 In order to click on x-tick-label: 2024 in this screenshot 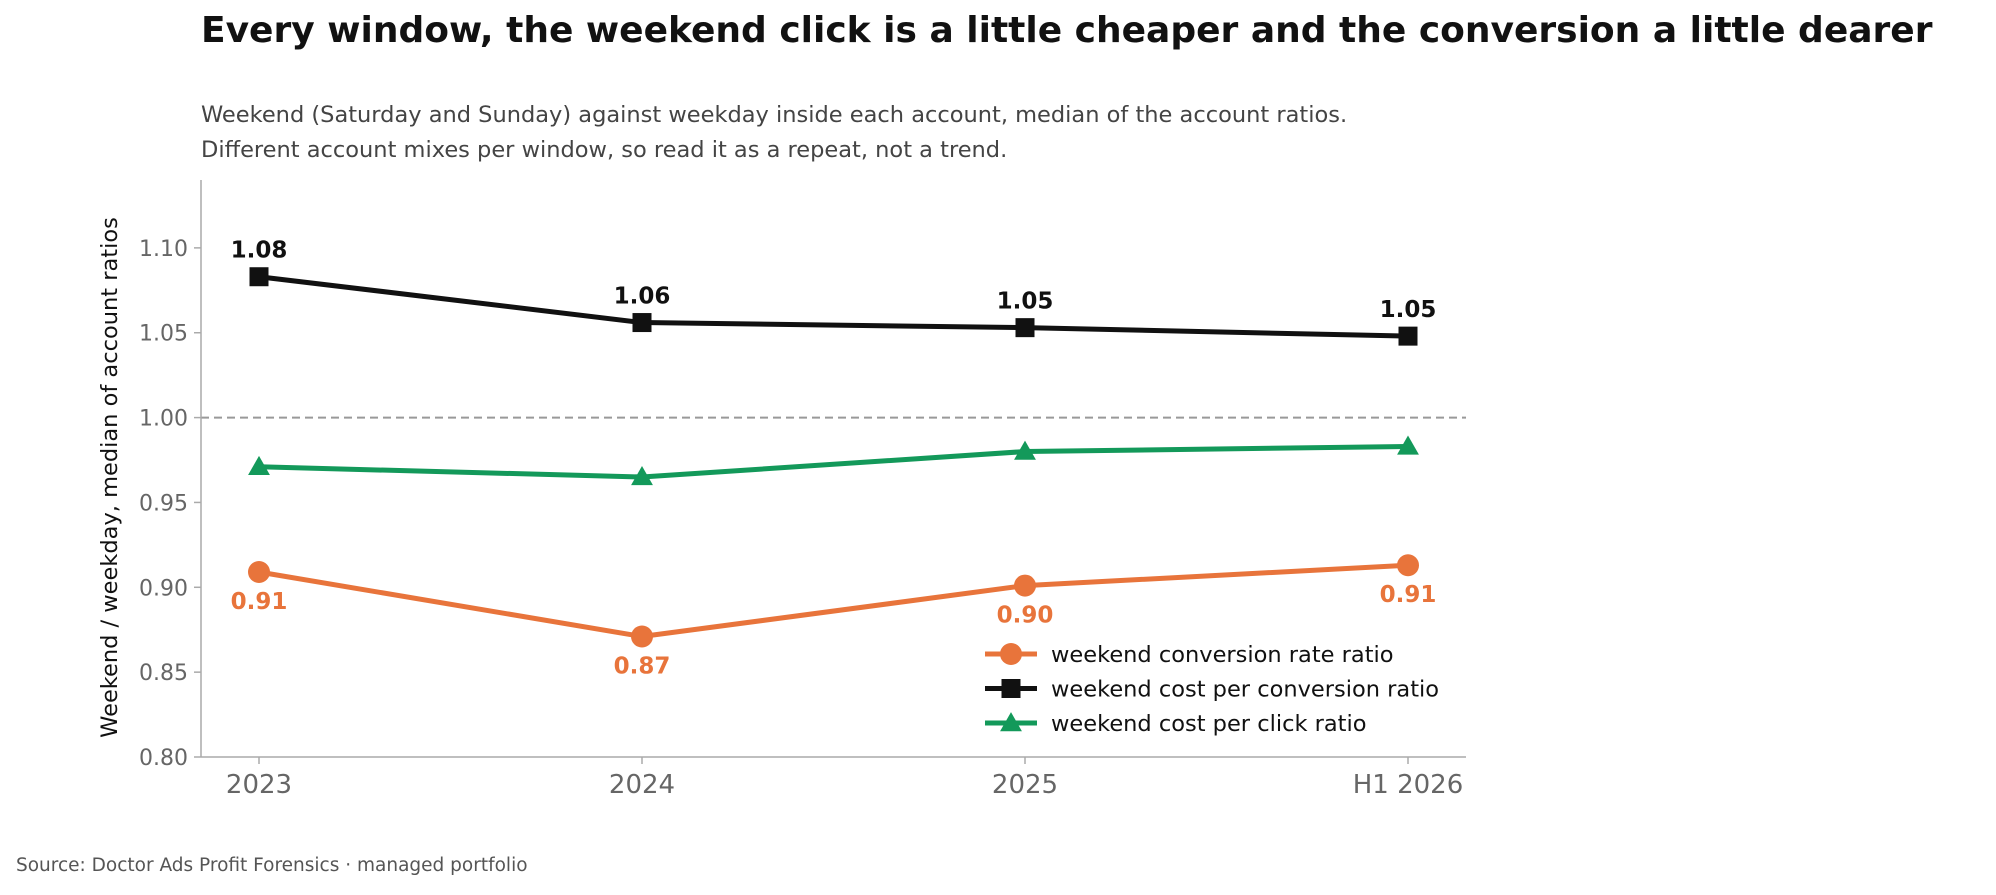, I will do `click(642, 785)`.